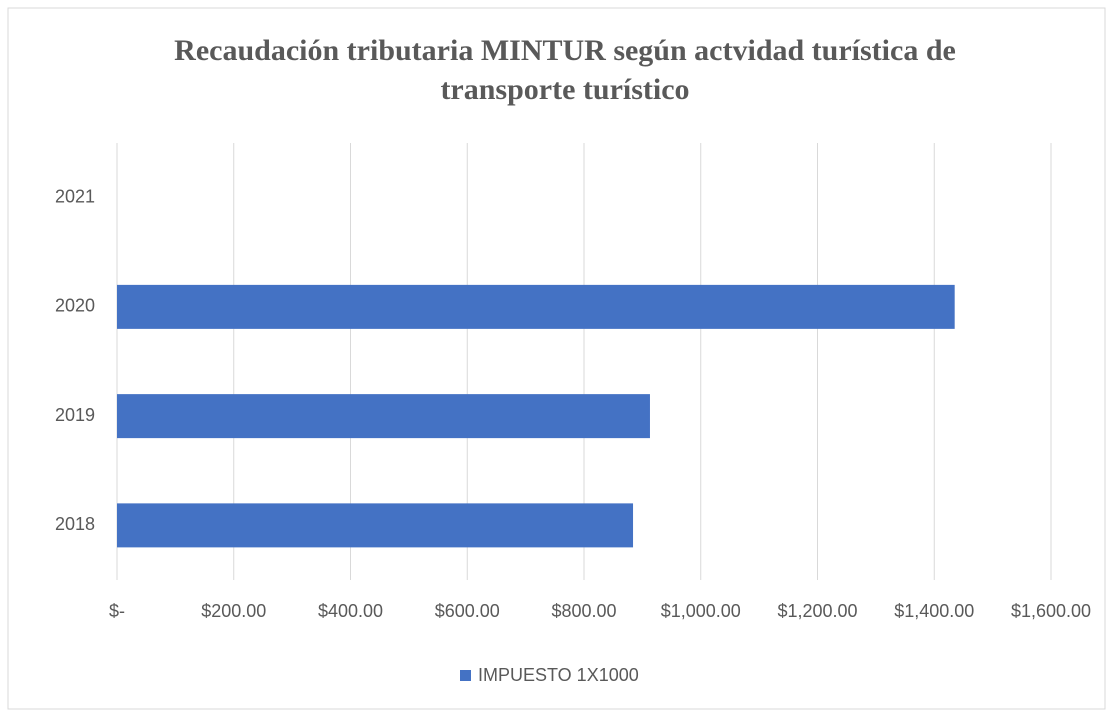  Describe the element at coordinates (558, 675) in the screenshot. I see `legend-label: IMPUESTO 1X1000` at that location.